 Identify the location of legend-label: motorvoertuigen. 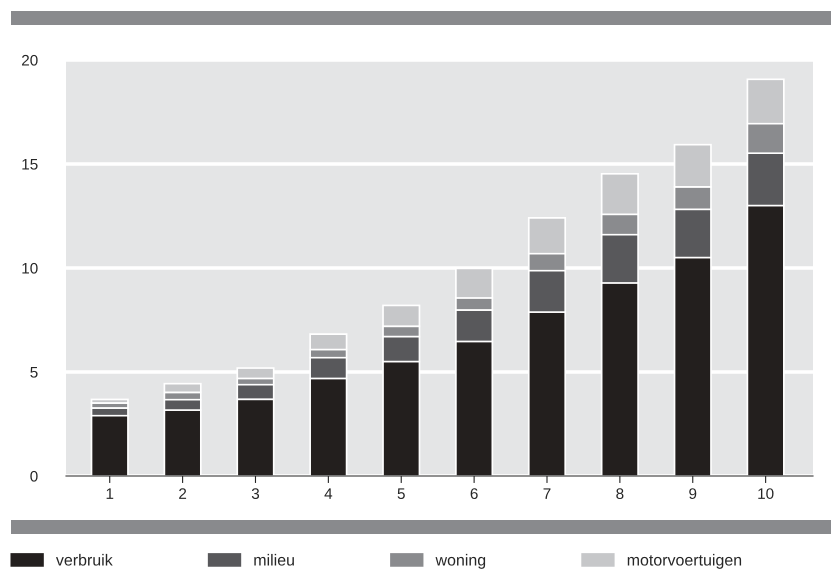
(685, 561).